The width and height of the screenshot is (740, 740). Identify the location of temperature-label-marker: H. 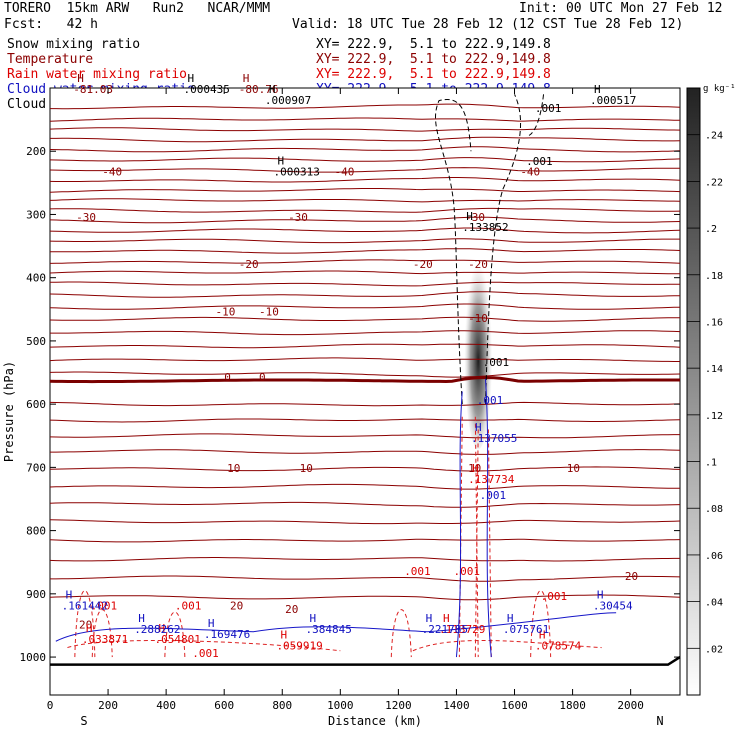
(80, 78).